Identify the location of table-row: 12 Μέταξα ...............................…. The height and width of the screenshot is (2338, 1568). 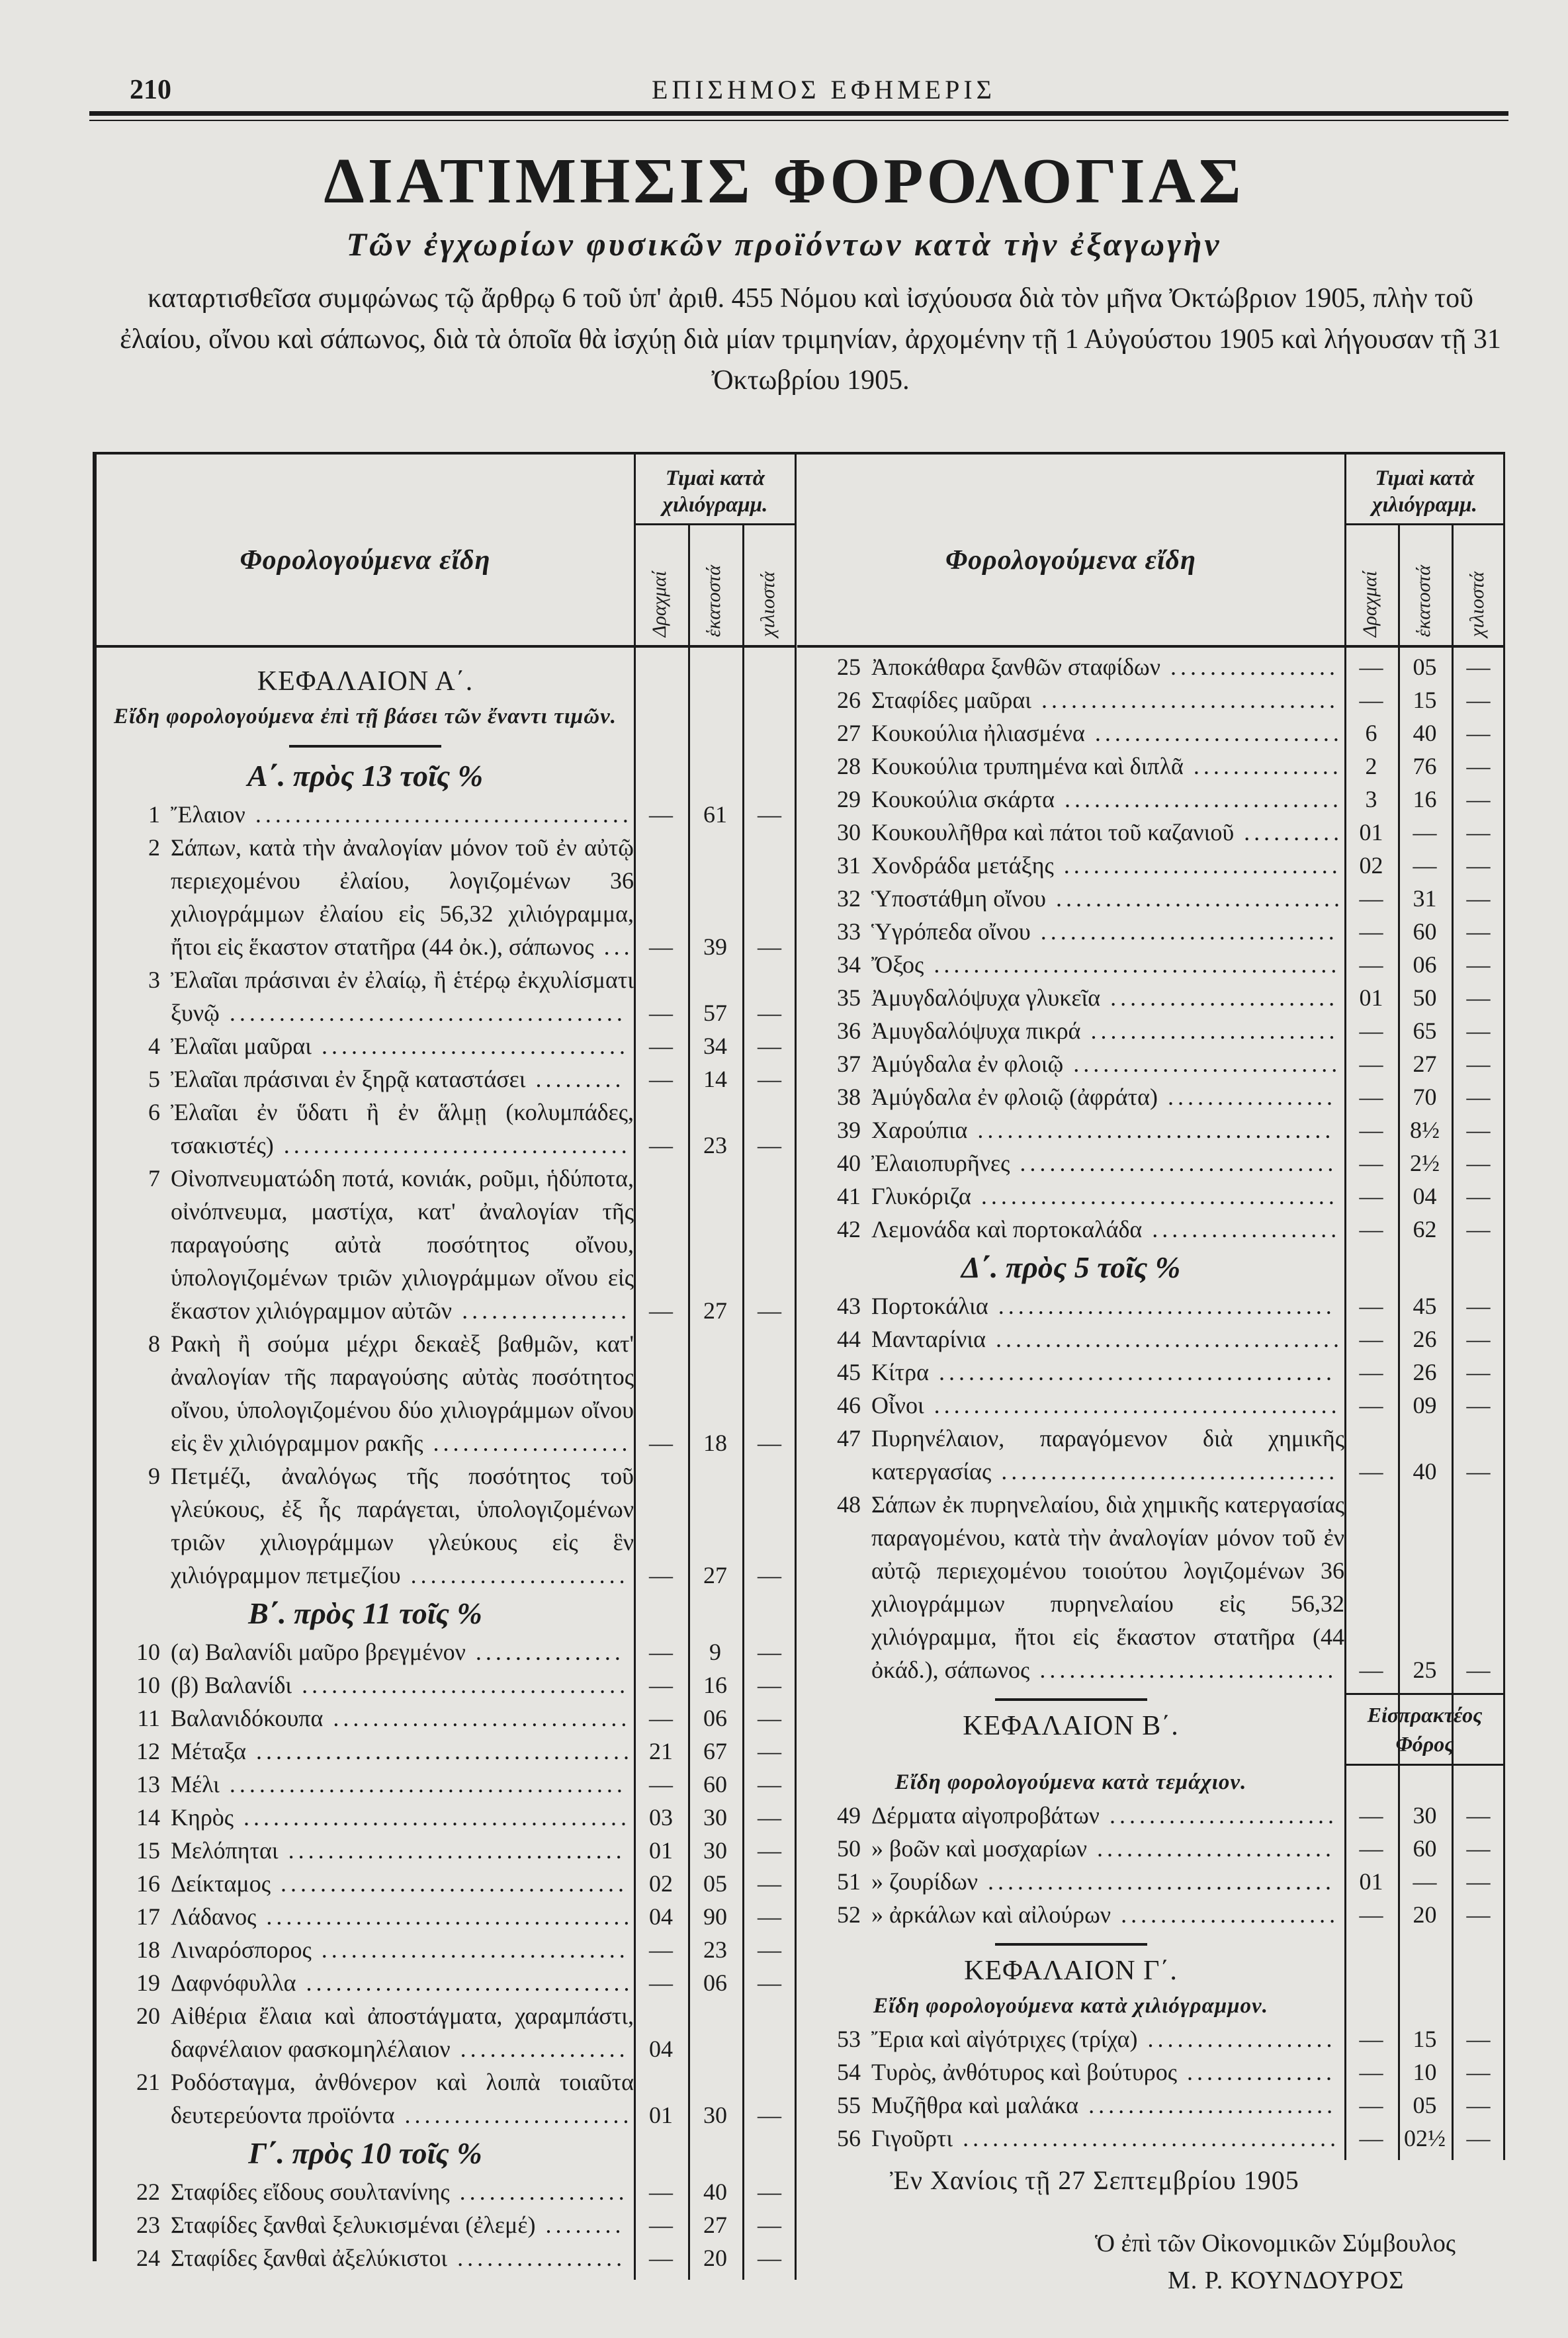
(447, 1751).